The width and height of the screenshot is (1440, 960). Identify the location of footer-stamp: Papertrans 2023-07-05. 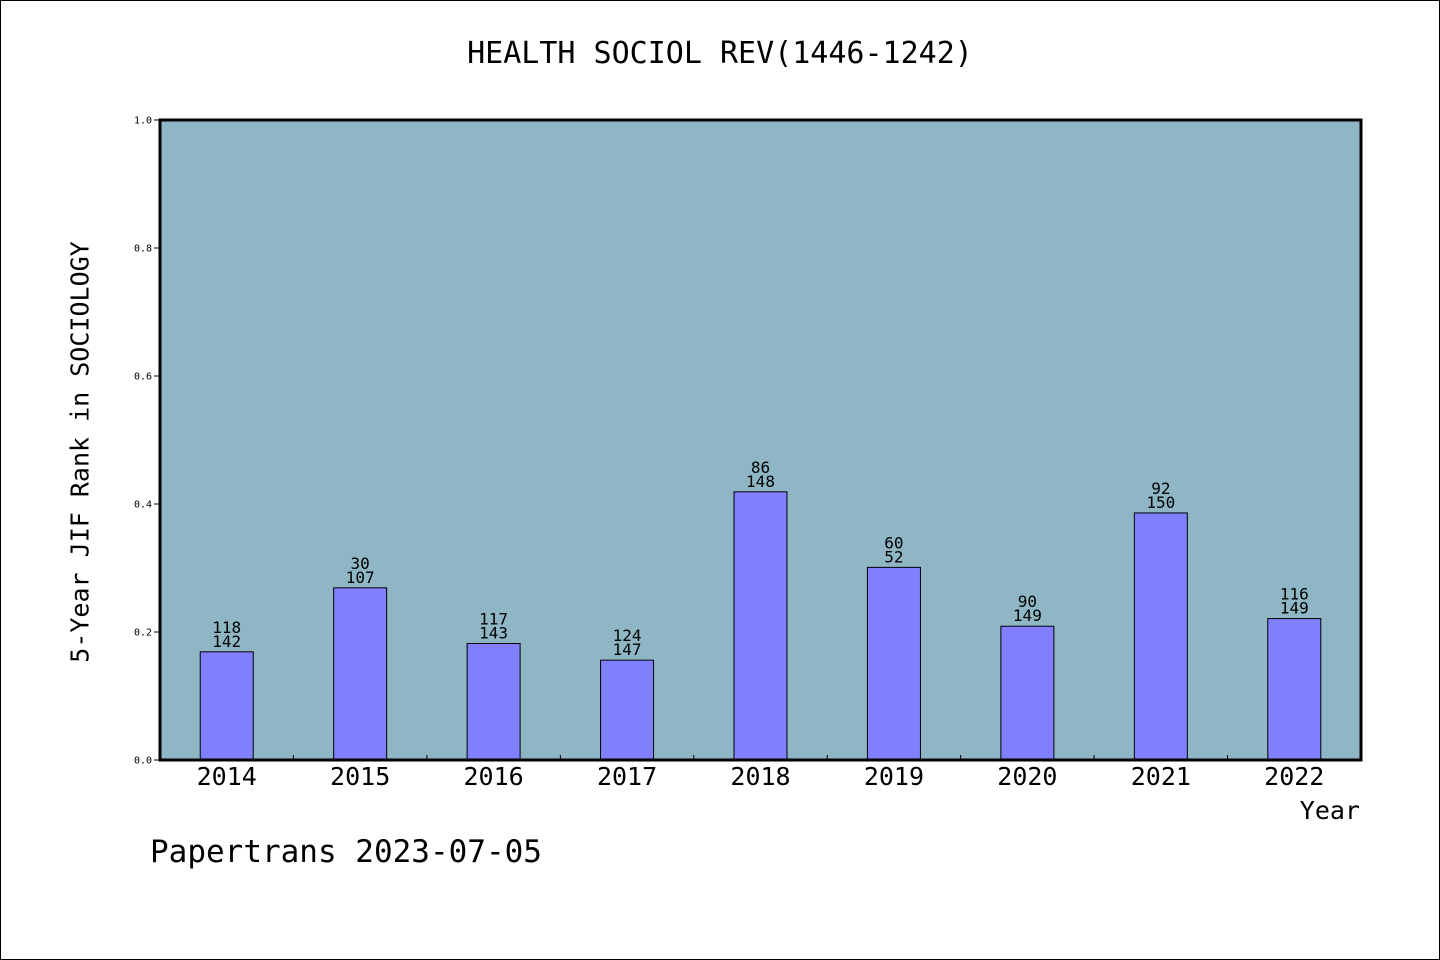
(346, 852).